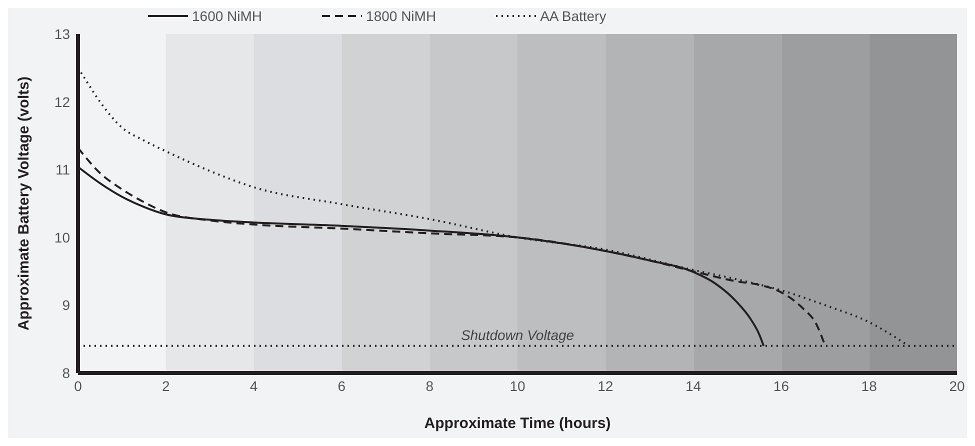  What do you see at coordinates (342, 386) in the screenshot?
I see `x-tick-label: 6` at bounding box center [342, 386].